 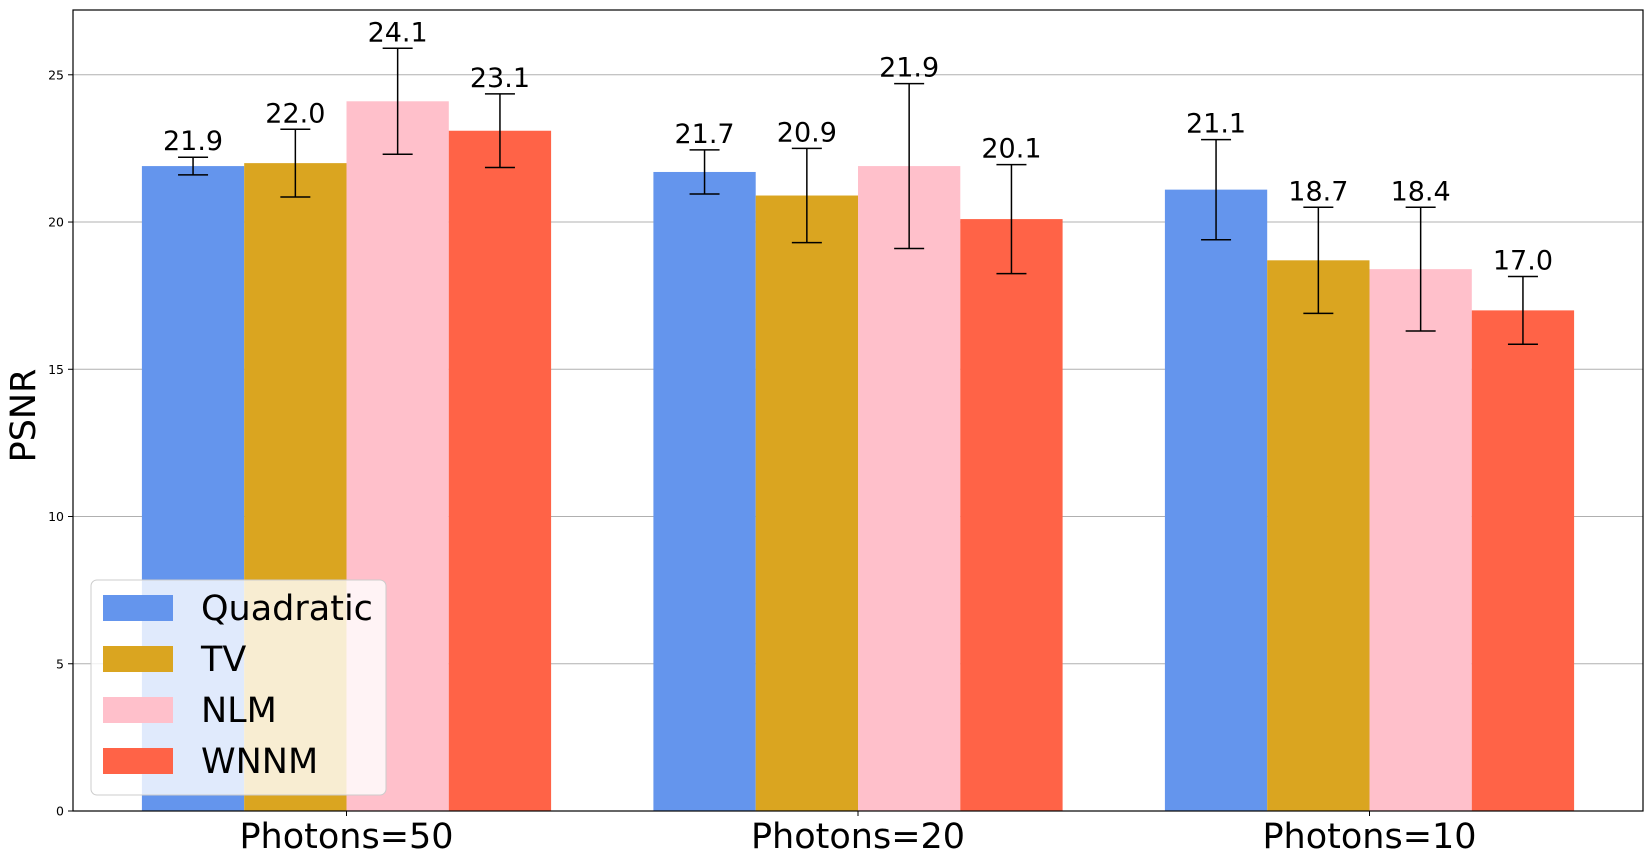 I want to click on y-tick-label: 20, so click(x=56, y=222).